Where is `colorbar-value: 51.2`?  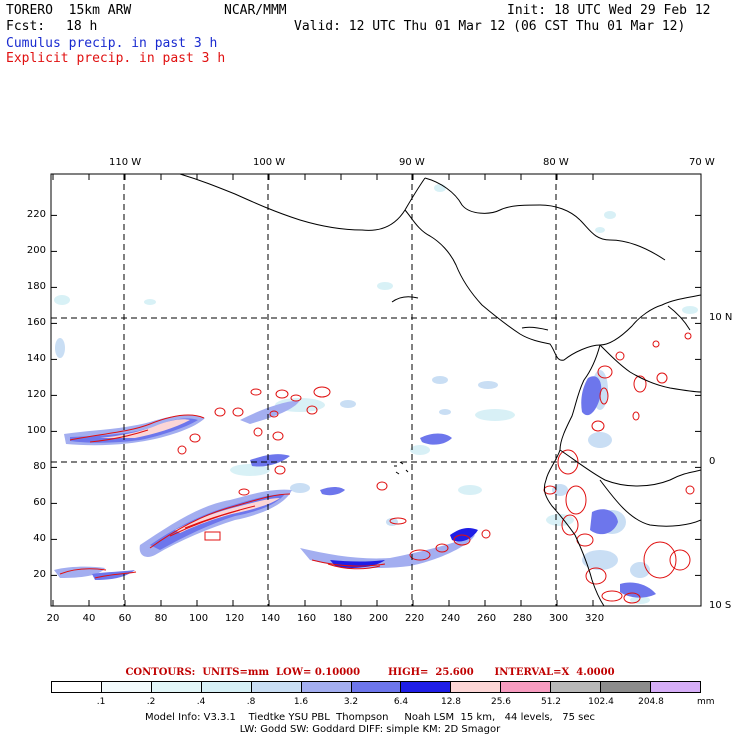 colorbar-value: 51.2 is located at coordinates (551, 702).